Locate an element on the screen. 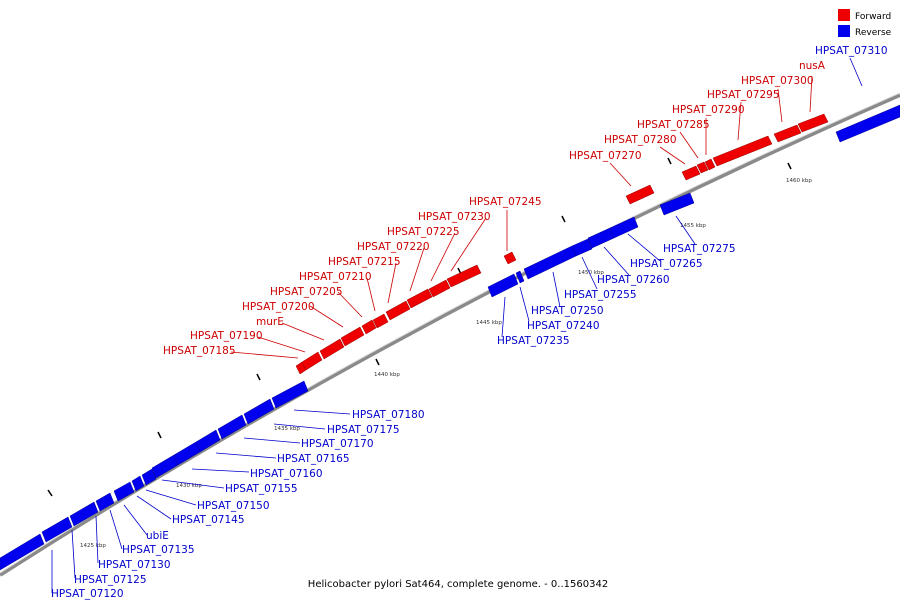 The width and height of the screenshot is (900, 600). gene-label-hpsat-07290: HPSAT_07290 is located at coordinates (708, 110).